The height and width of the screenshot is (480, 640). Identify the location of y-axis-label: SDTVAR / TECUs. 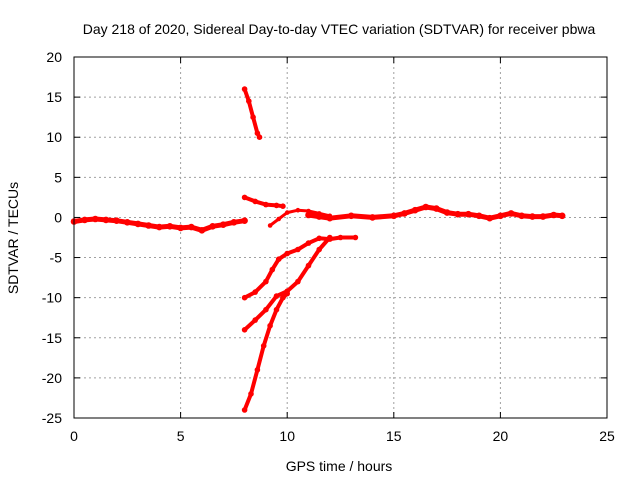
(13, 238).